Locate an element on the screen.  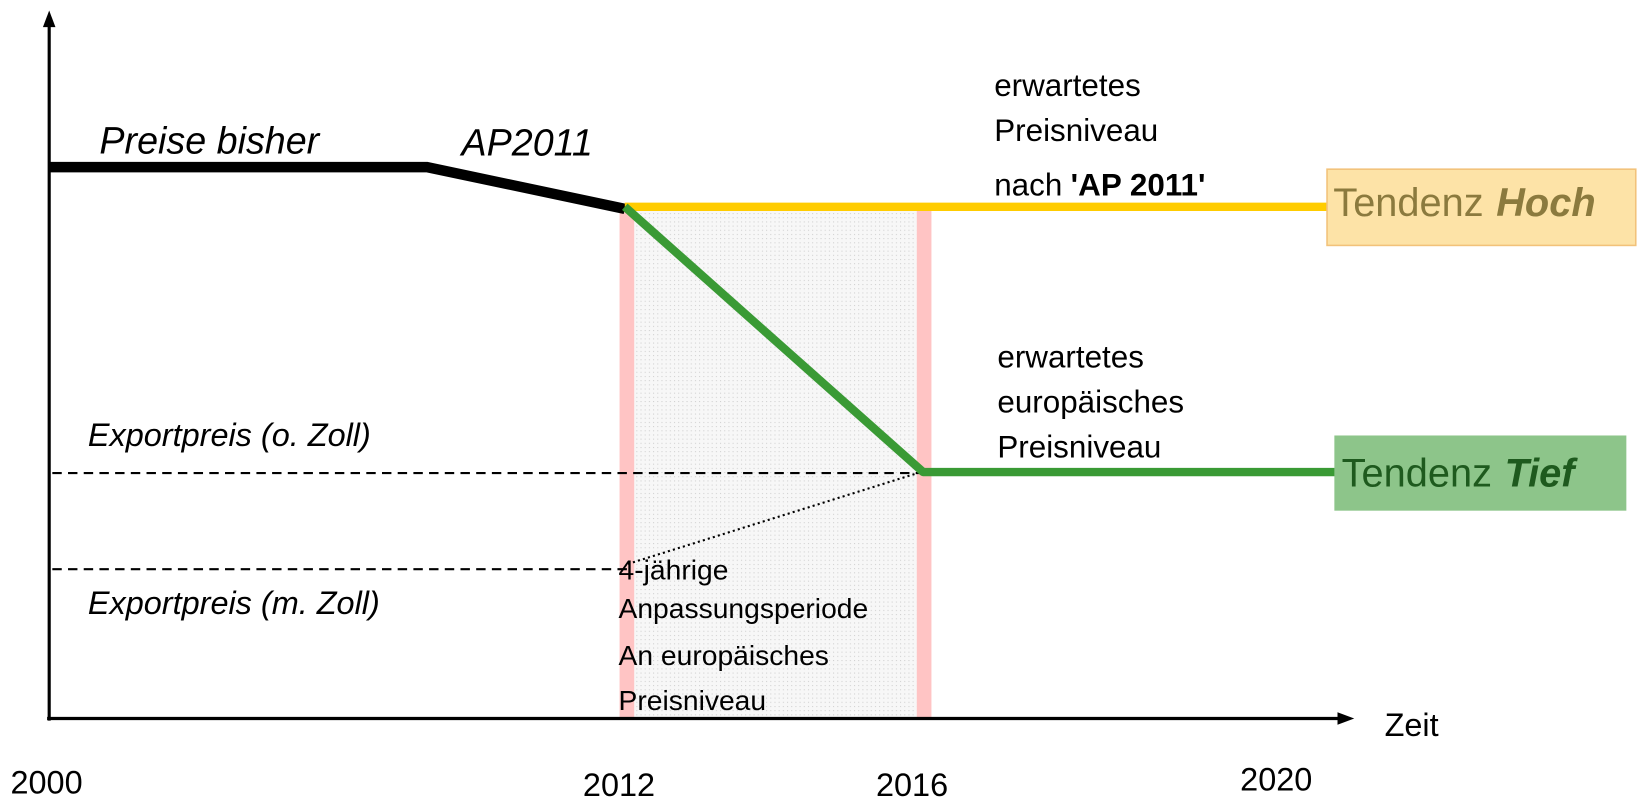
x-axis-arrow is located at coordinates (1346, 718).